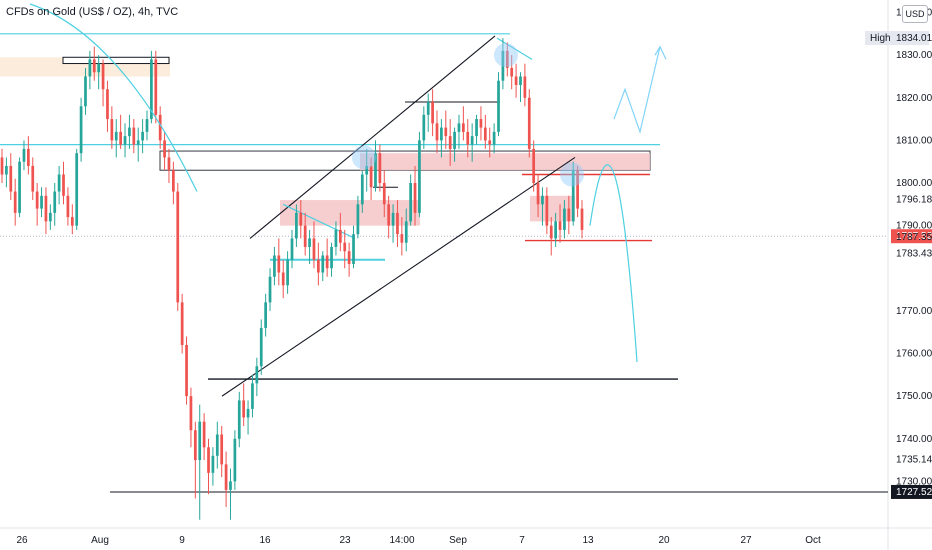 The height and width of the screenshot is (550, 932). Describe the element at coordinates (914, 354) in the screenshot. I see `y-tick-label: 1760.00` at that location.